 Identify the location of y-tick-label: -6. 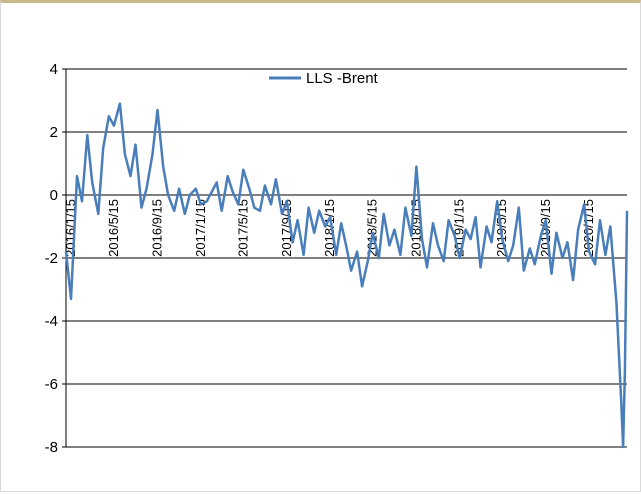
(51, 384).